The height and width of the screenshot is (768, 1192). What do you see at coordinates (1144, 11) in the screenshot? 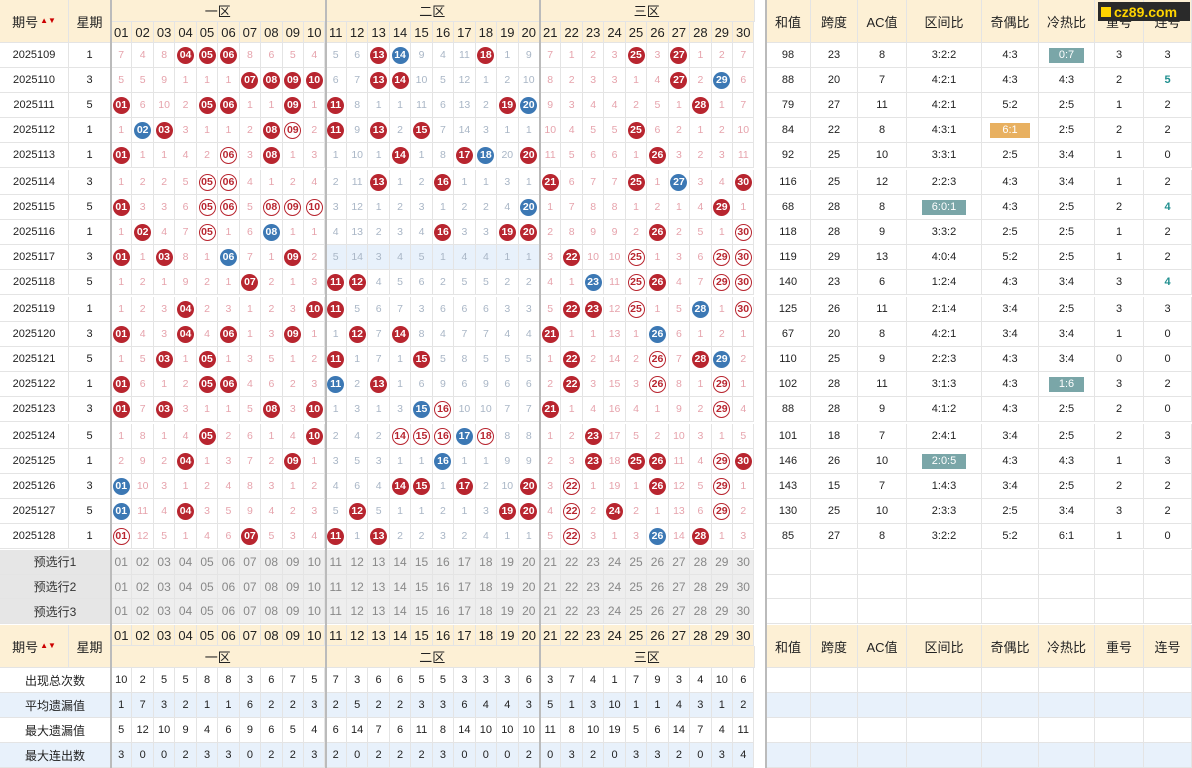
I see `site-logo: cz89.com` at bounding box center [1144, 11].